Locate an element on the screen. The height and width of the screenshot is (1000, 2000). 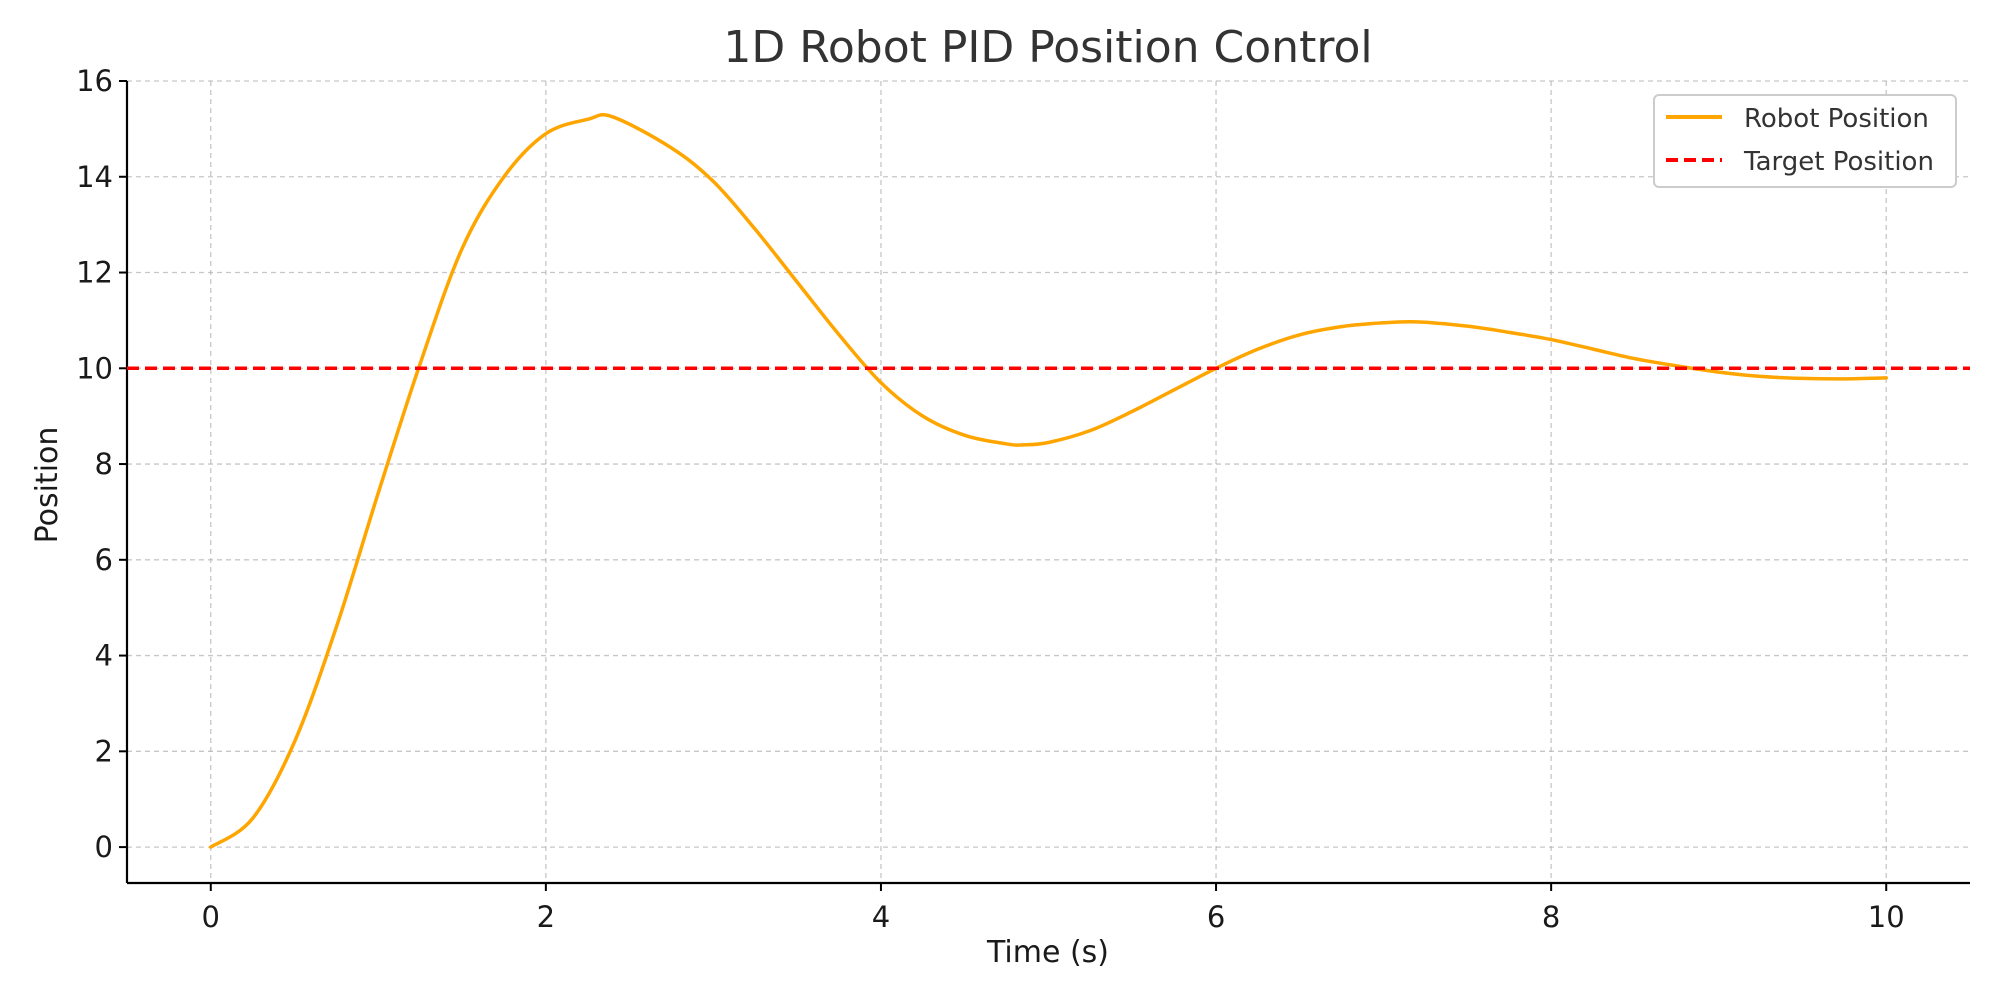
legend-label-target-position: Target Position is located at coordinates (1838, 162).